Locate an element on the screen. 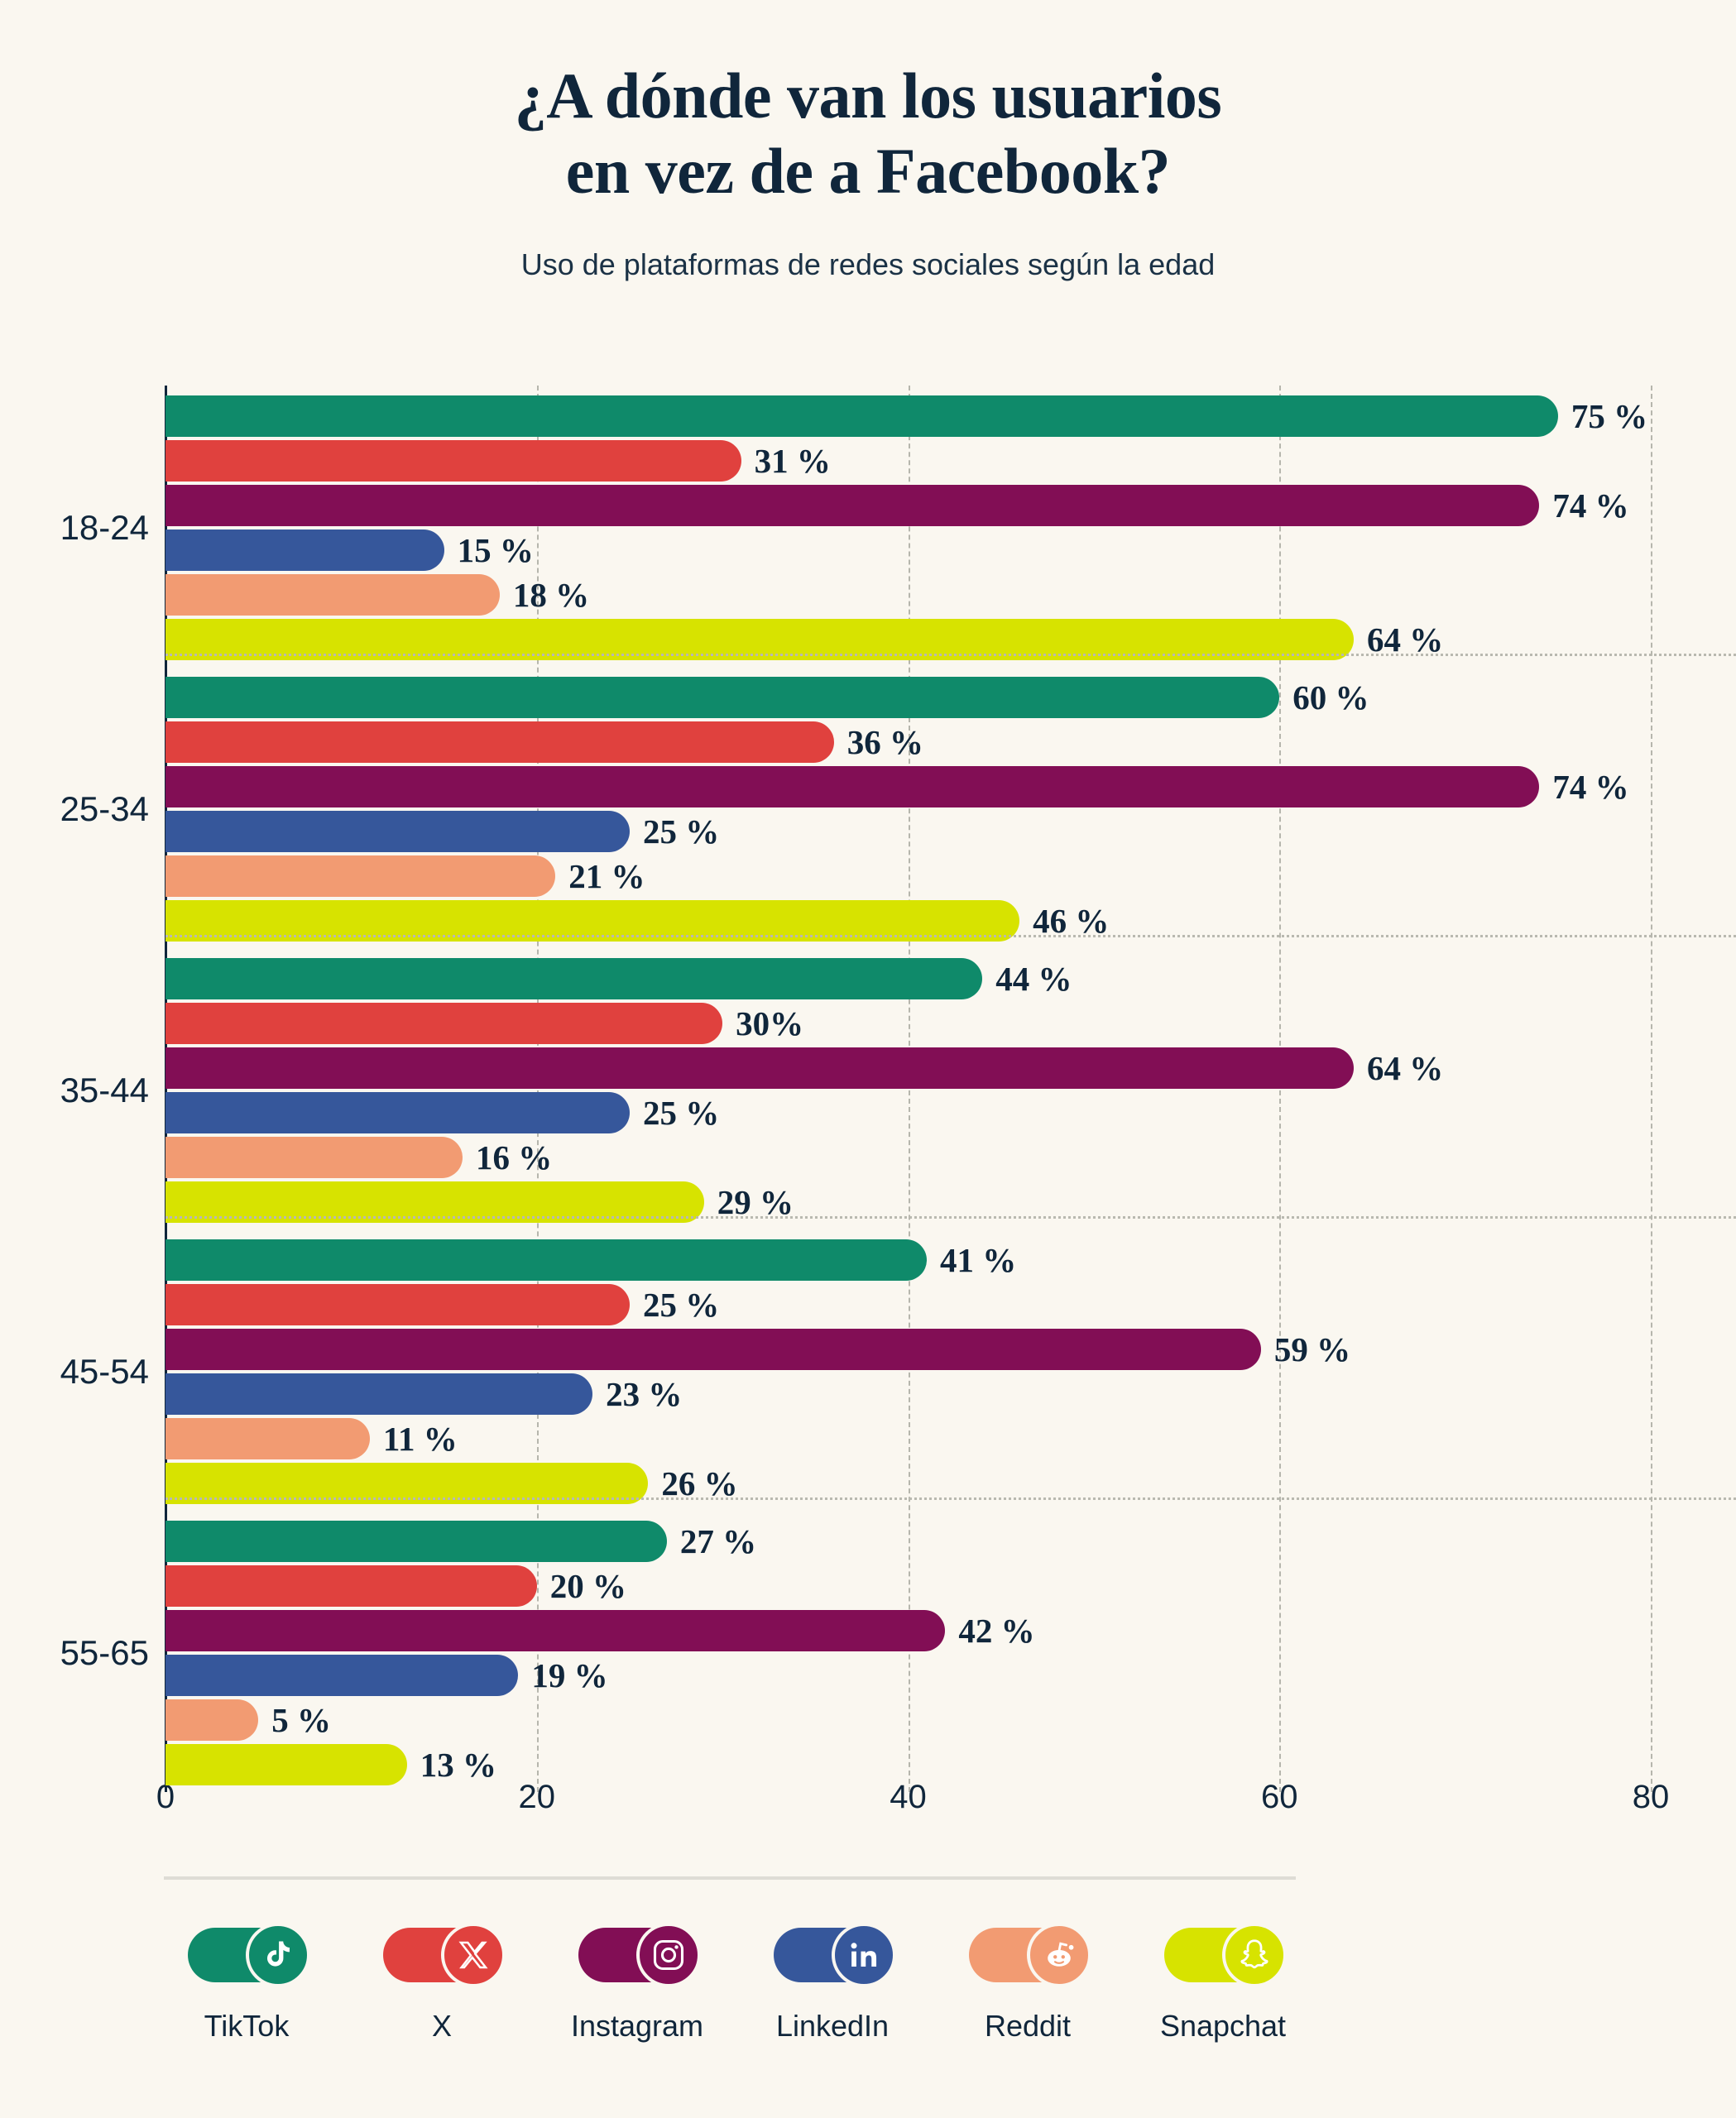  bar-value-label: 13 % is located at coordinates (458, 1765).